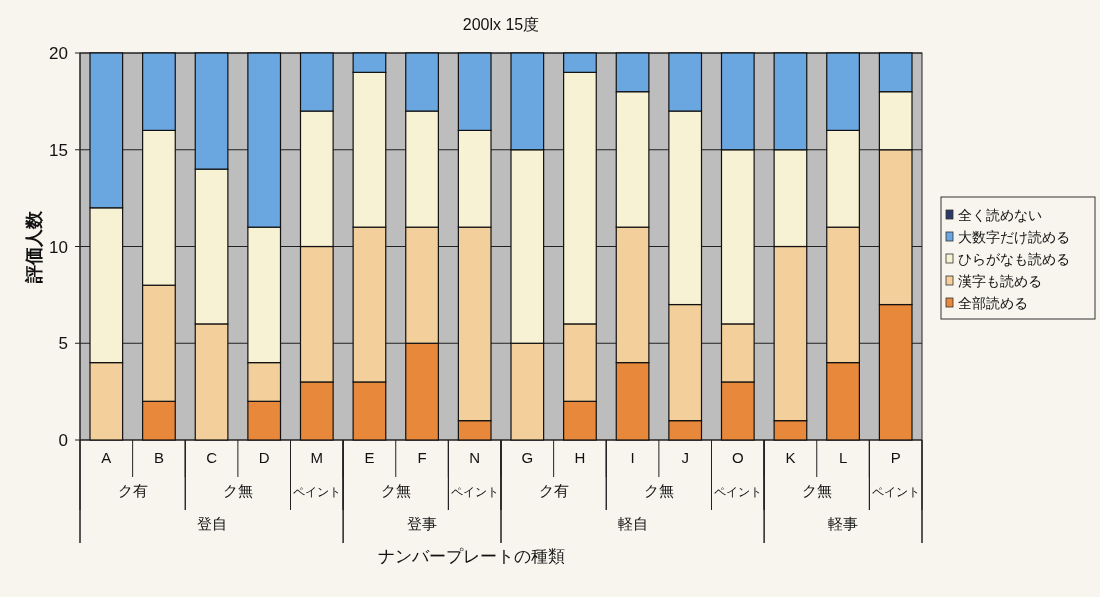  I want to click on x-tick-label: H, so click(580, 457).